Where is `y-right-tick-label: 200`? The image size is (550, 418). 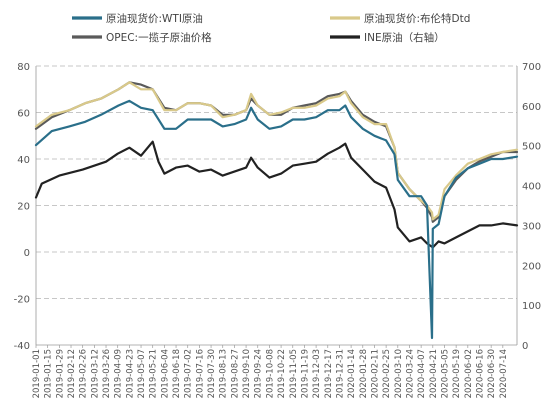
y-right-tick-label: 200 is located at coordinates (531, 266).